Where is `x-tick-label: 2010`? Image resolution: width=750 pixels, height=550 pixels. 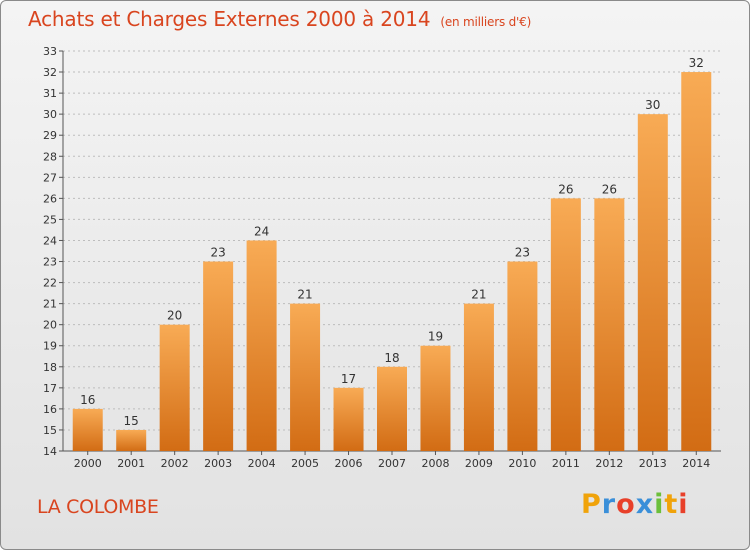
x-tick-label: 2010 is located at coordinates (522, 463).